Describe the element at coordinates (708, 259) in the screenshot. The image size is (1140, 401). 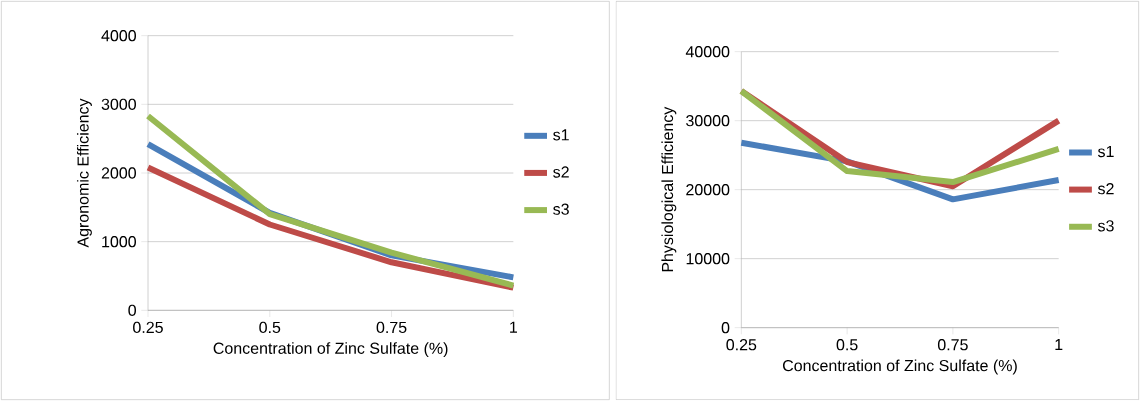
I see `y-tick-label: 10000` at that location.